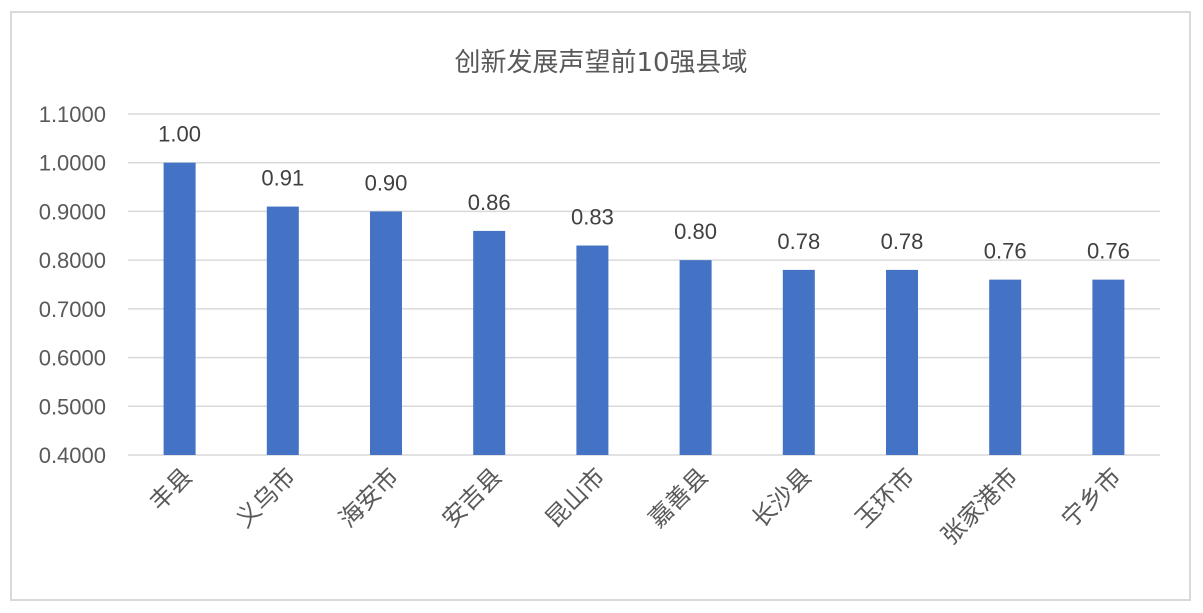  What do you see at coordinates (678, 497) in the screenshot?
I see `x-category-label: 嘉善县` at bounding box center [678, 497].